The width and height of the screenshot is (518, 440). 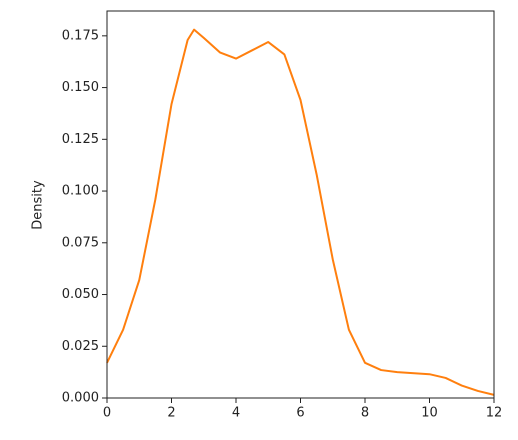 What do you see at coordinates (171, 413) in the screenshot?
I see `x-tick-label: 2` at bounding box center [171, 413].